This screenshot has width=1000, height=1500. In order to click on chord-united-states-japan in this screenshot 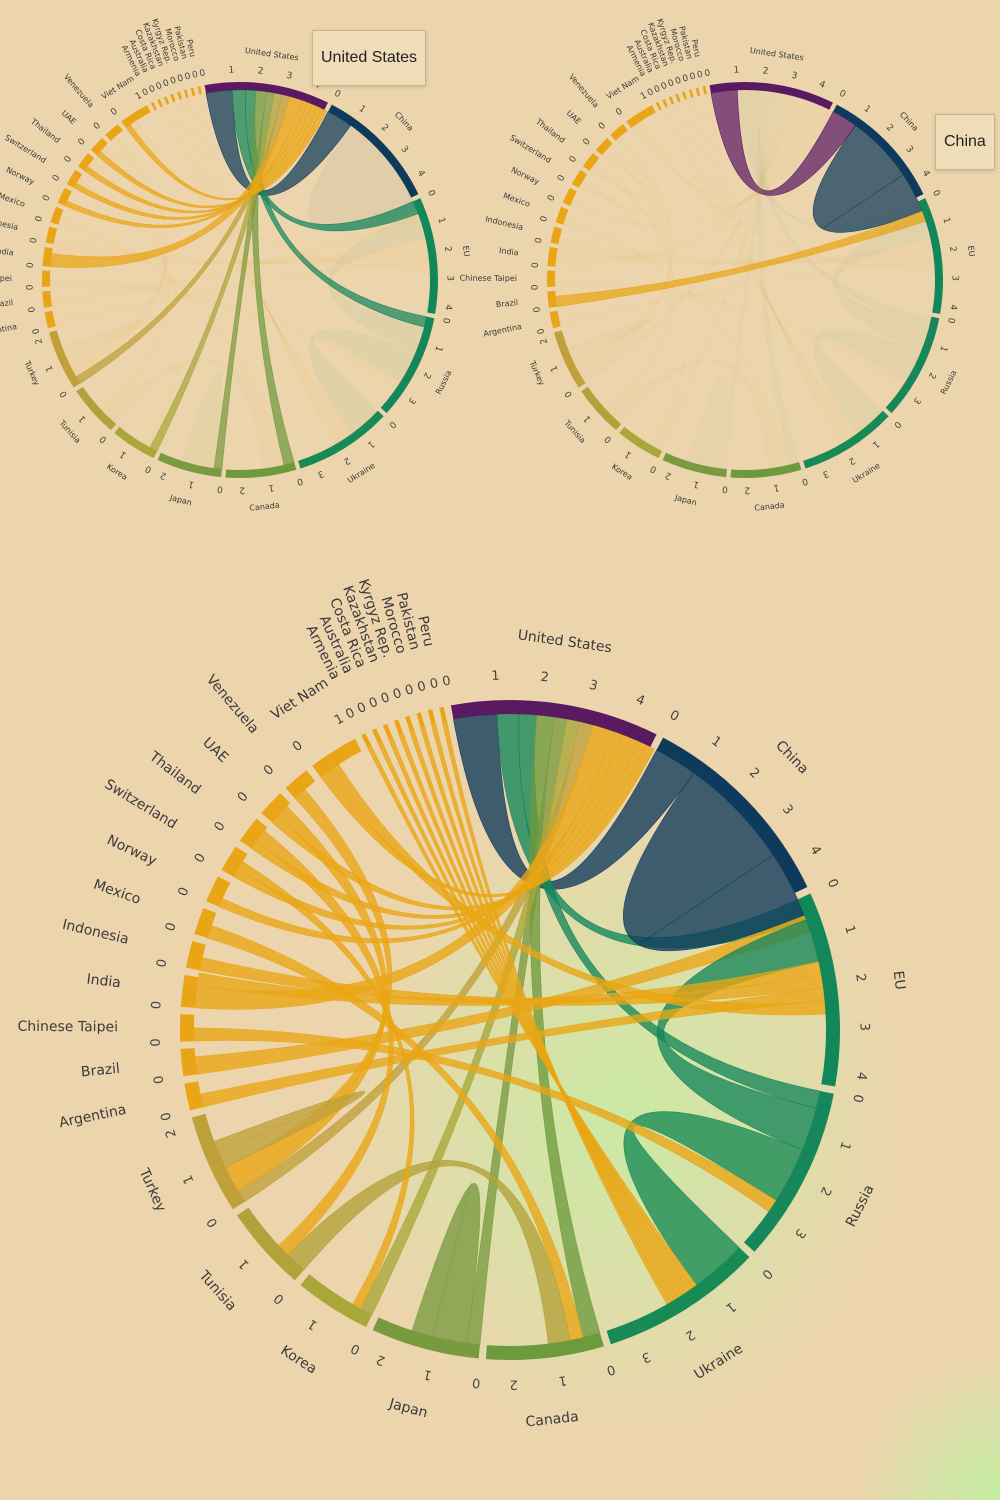, I will do `click(749, 280)`.